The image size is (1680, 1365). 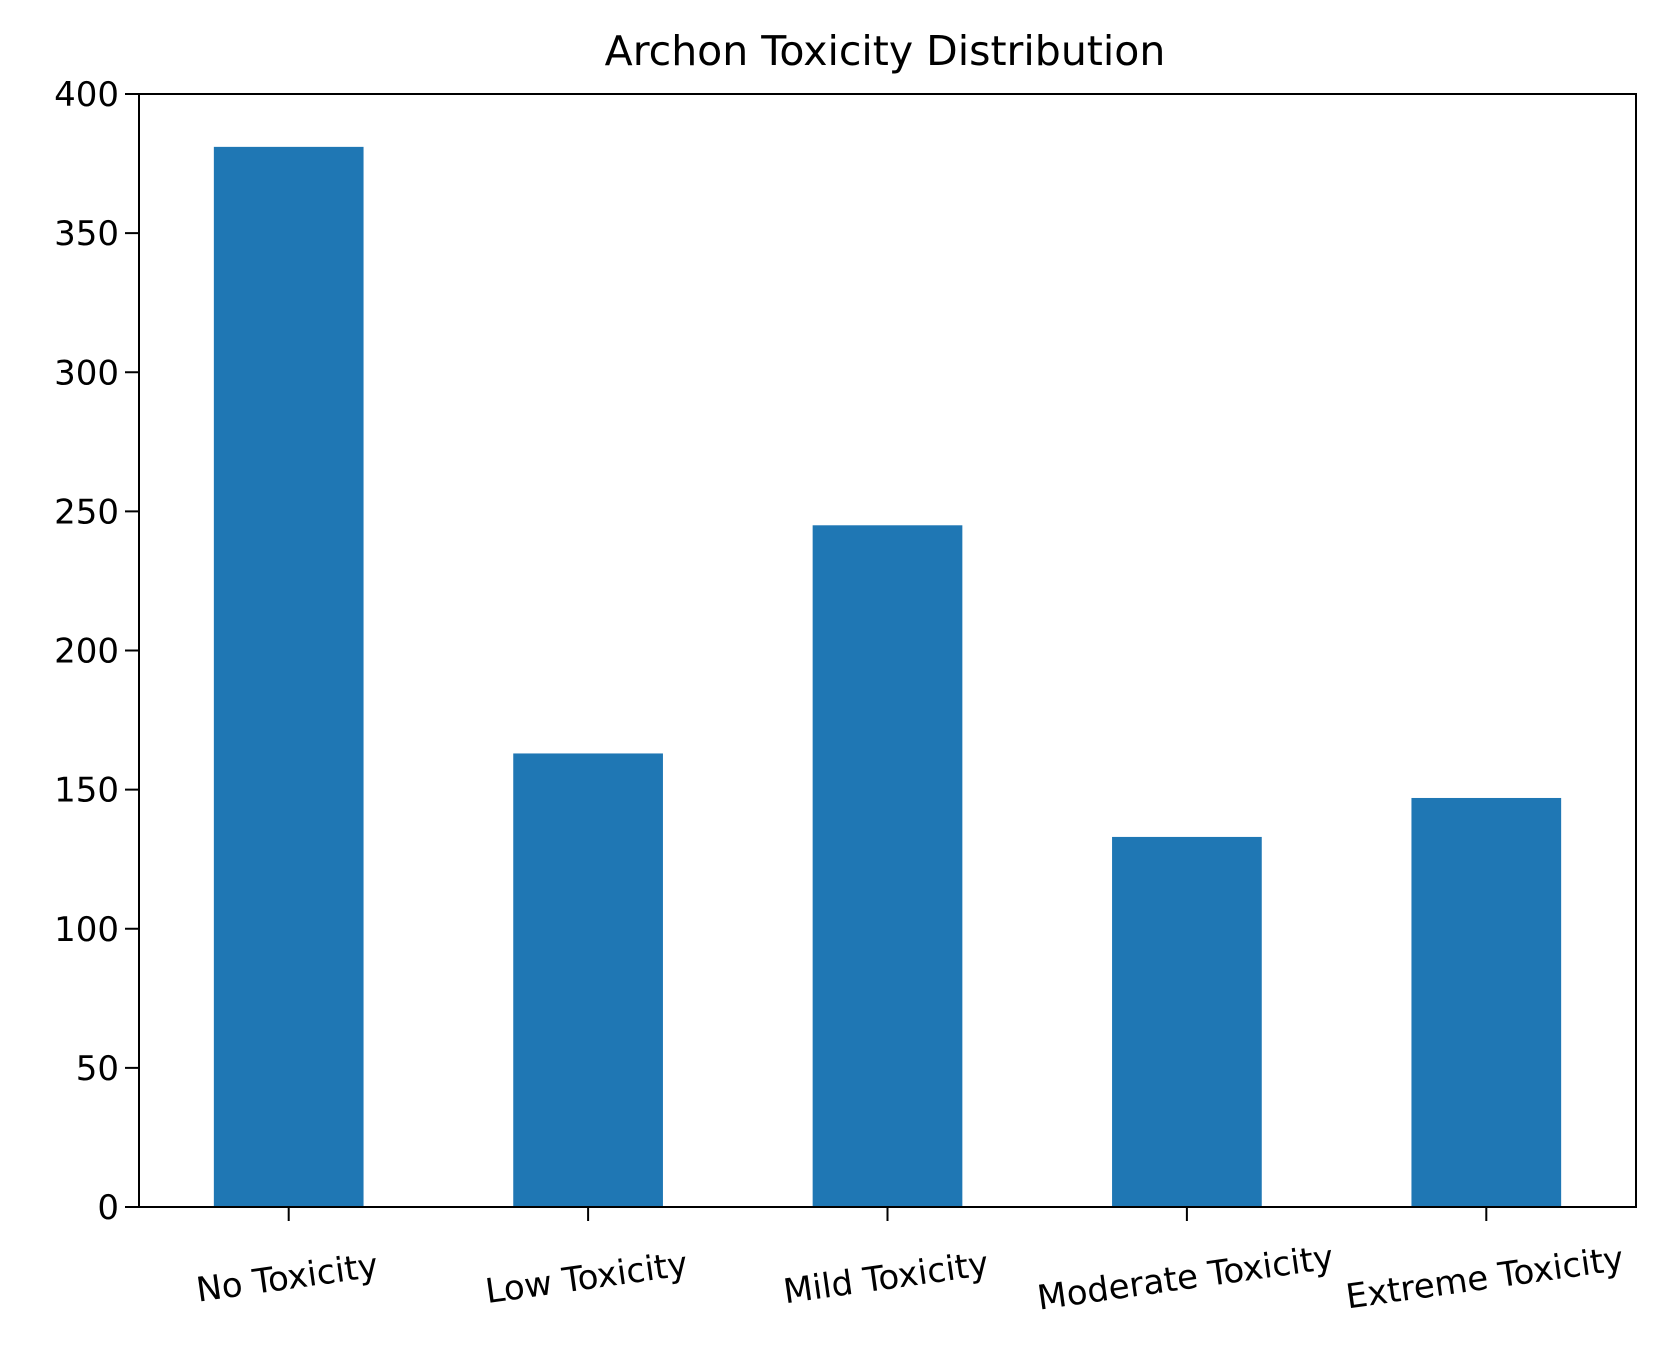 I want to click on bar-mild-toxicity, so click(x=887, y=866).